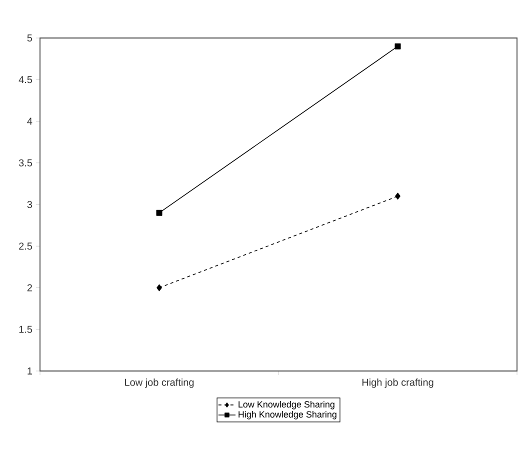 The image size is (526, 455). What do you see at coordinates (30, 371) in the screenshot?
I see `y-tick-label: 1` at bounding box center [30, 371].